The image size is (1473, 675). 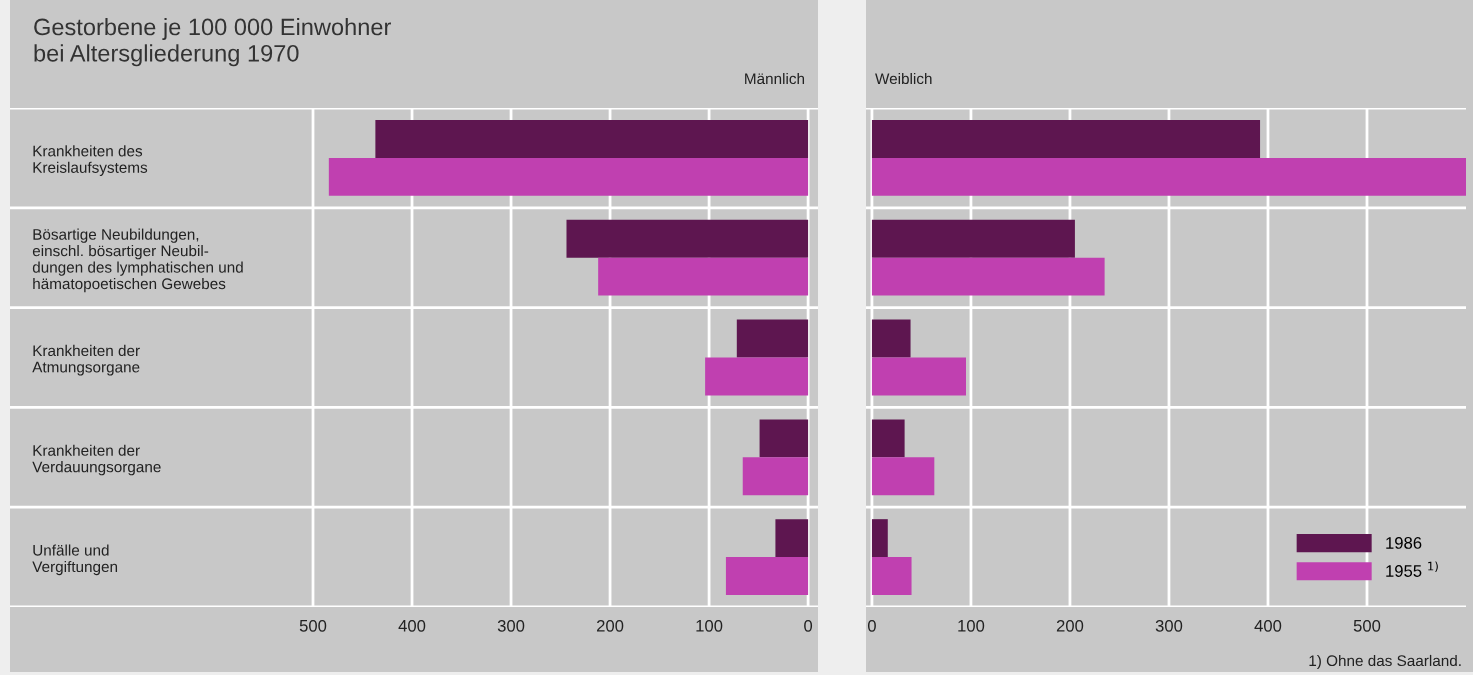 I want to click on chart-title: Weiblich, so click(x=903, y=78).